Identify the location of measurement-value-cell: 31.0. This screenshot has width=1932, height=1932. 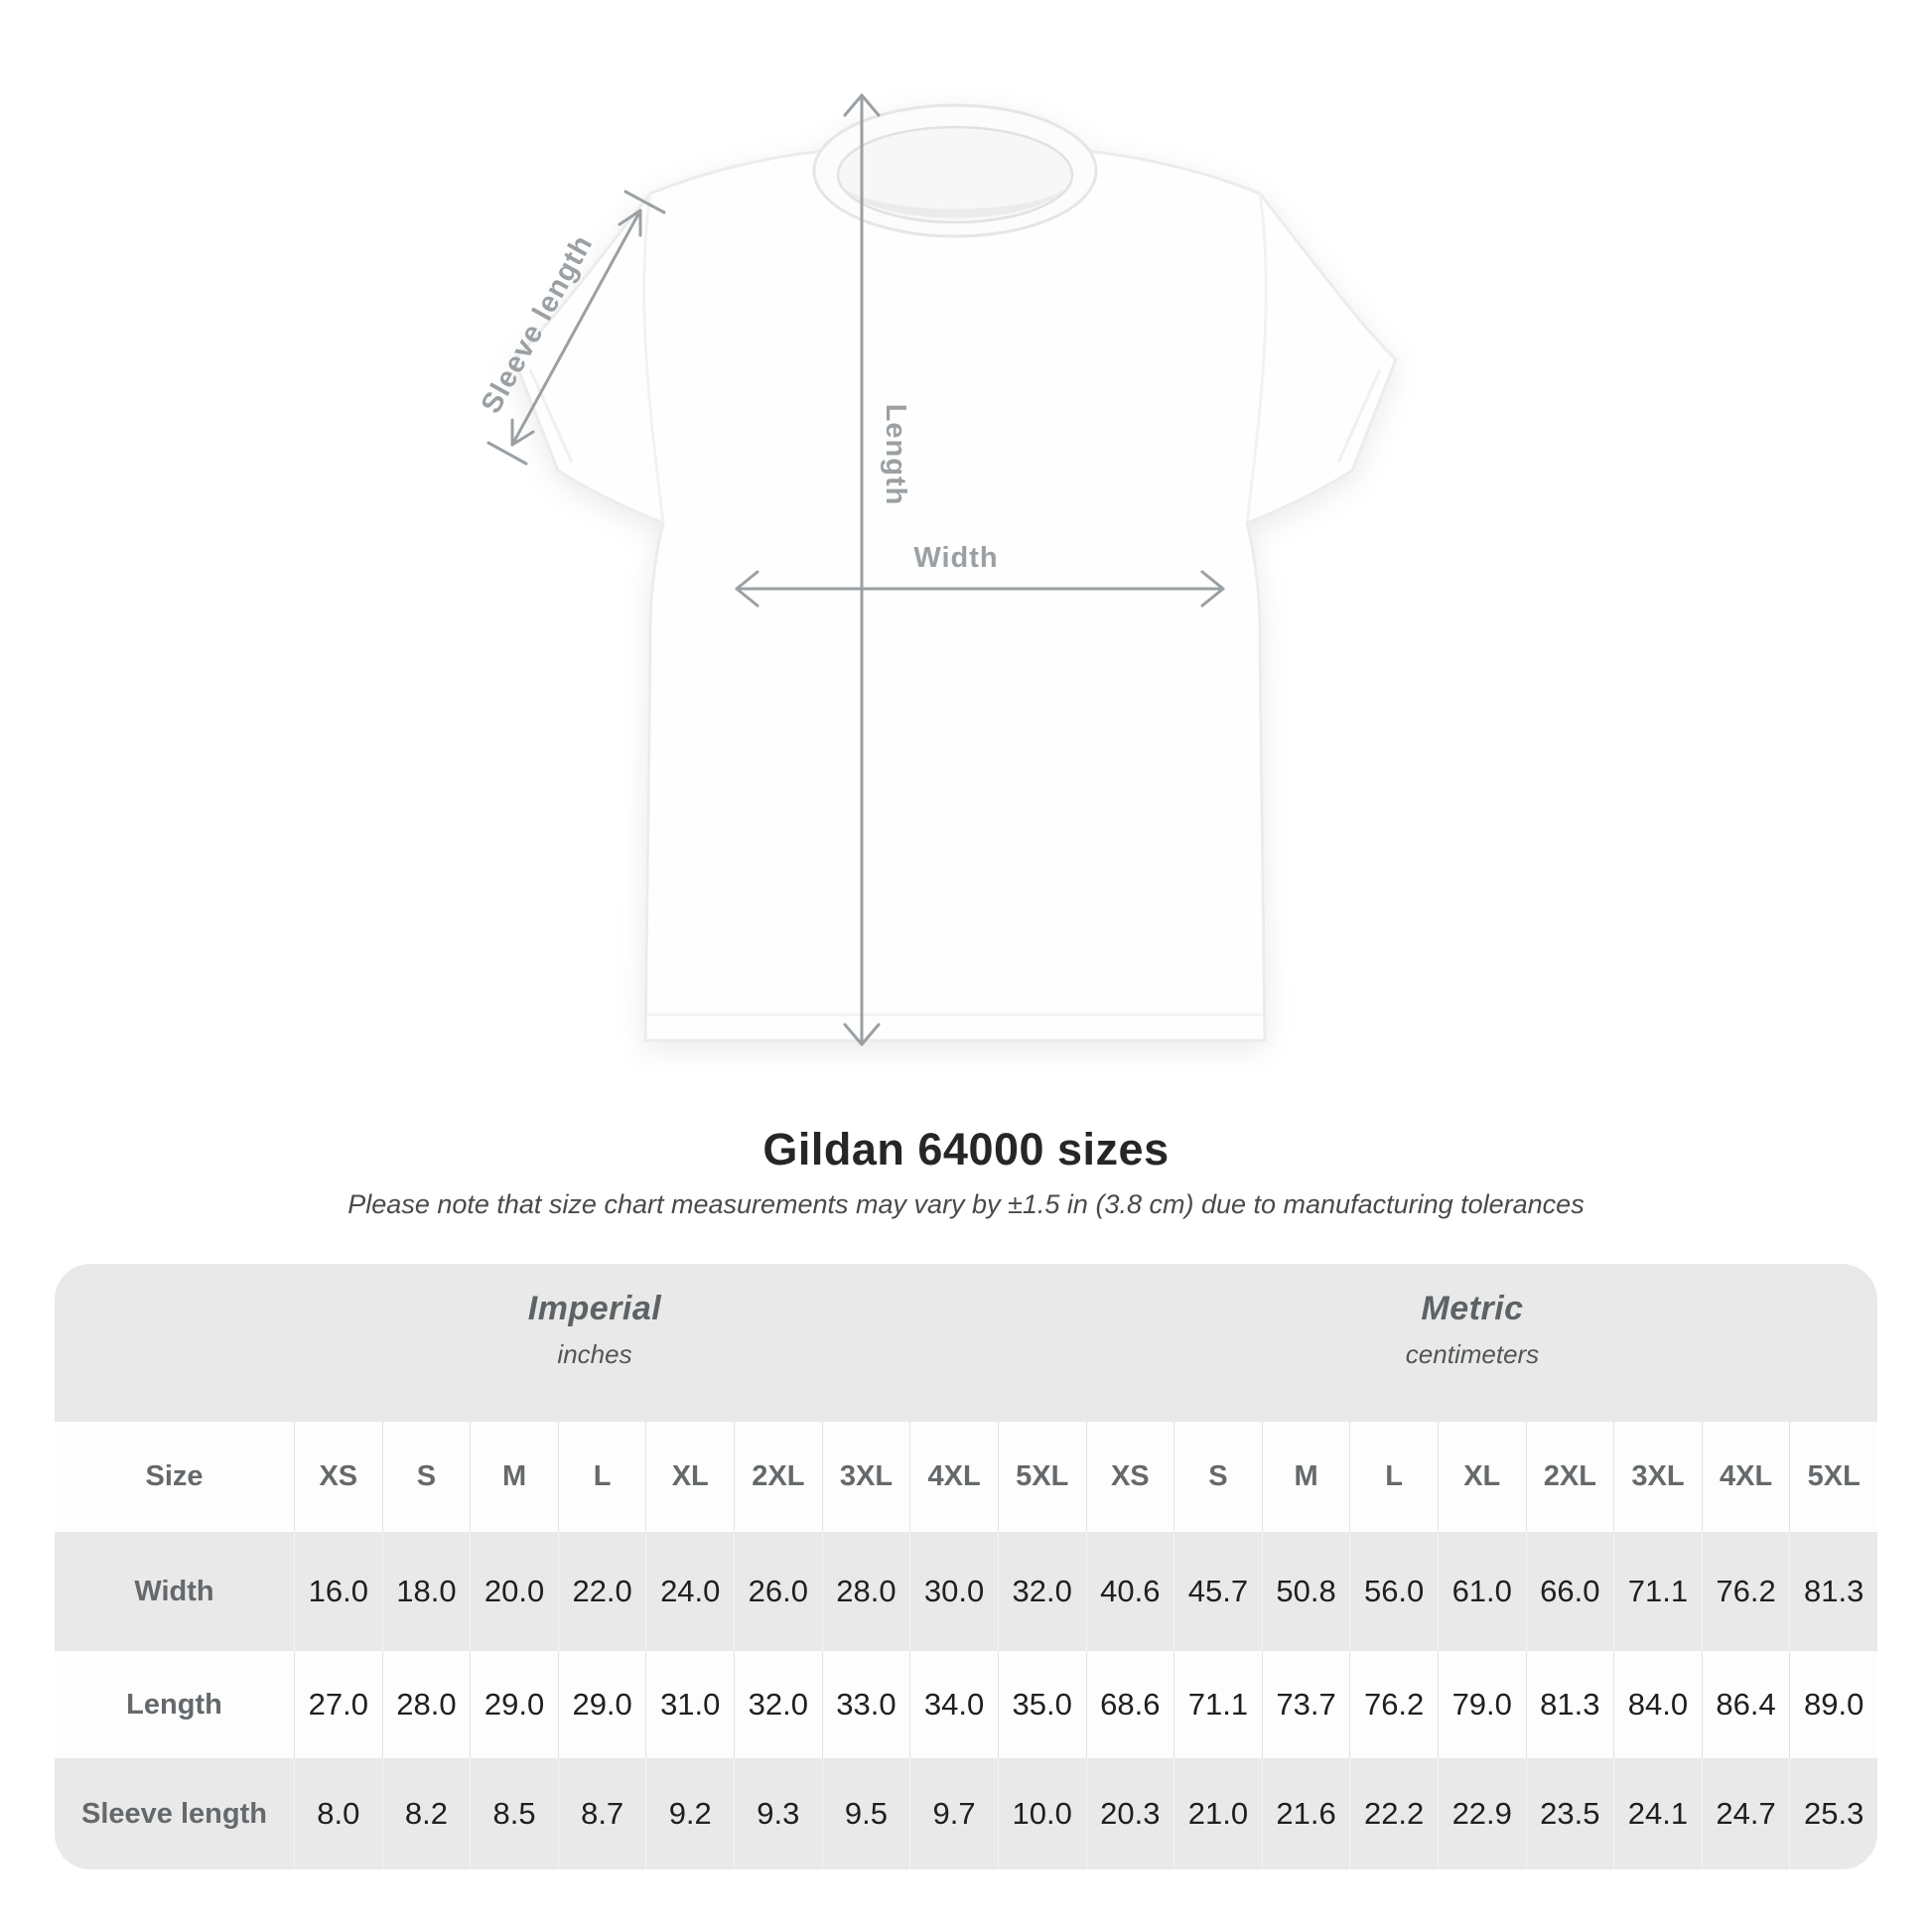
(690, 1705).